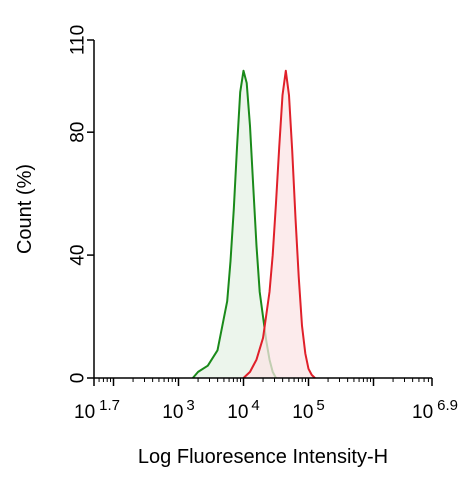 Image resolution: width=476 pixels, height=479 pixels. I want to click on x-tick-label-0: 10 1.7, so click(97, 410).